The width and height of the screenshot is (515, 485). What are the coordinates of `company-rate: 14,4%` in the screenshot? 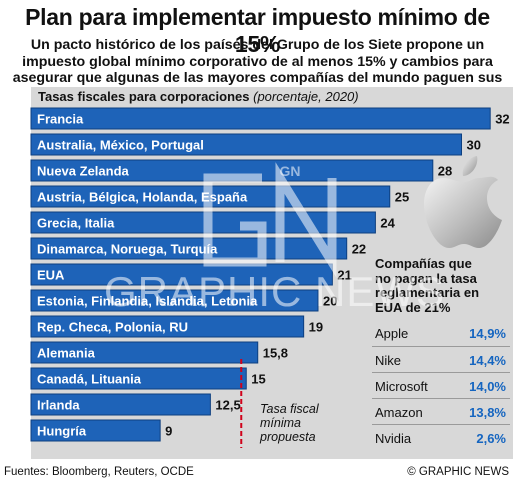 It's located at (487, 360).